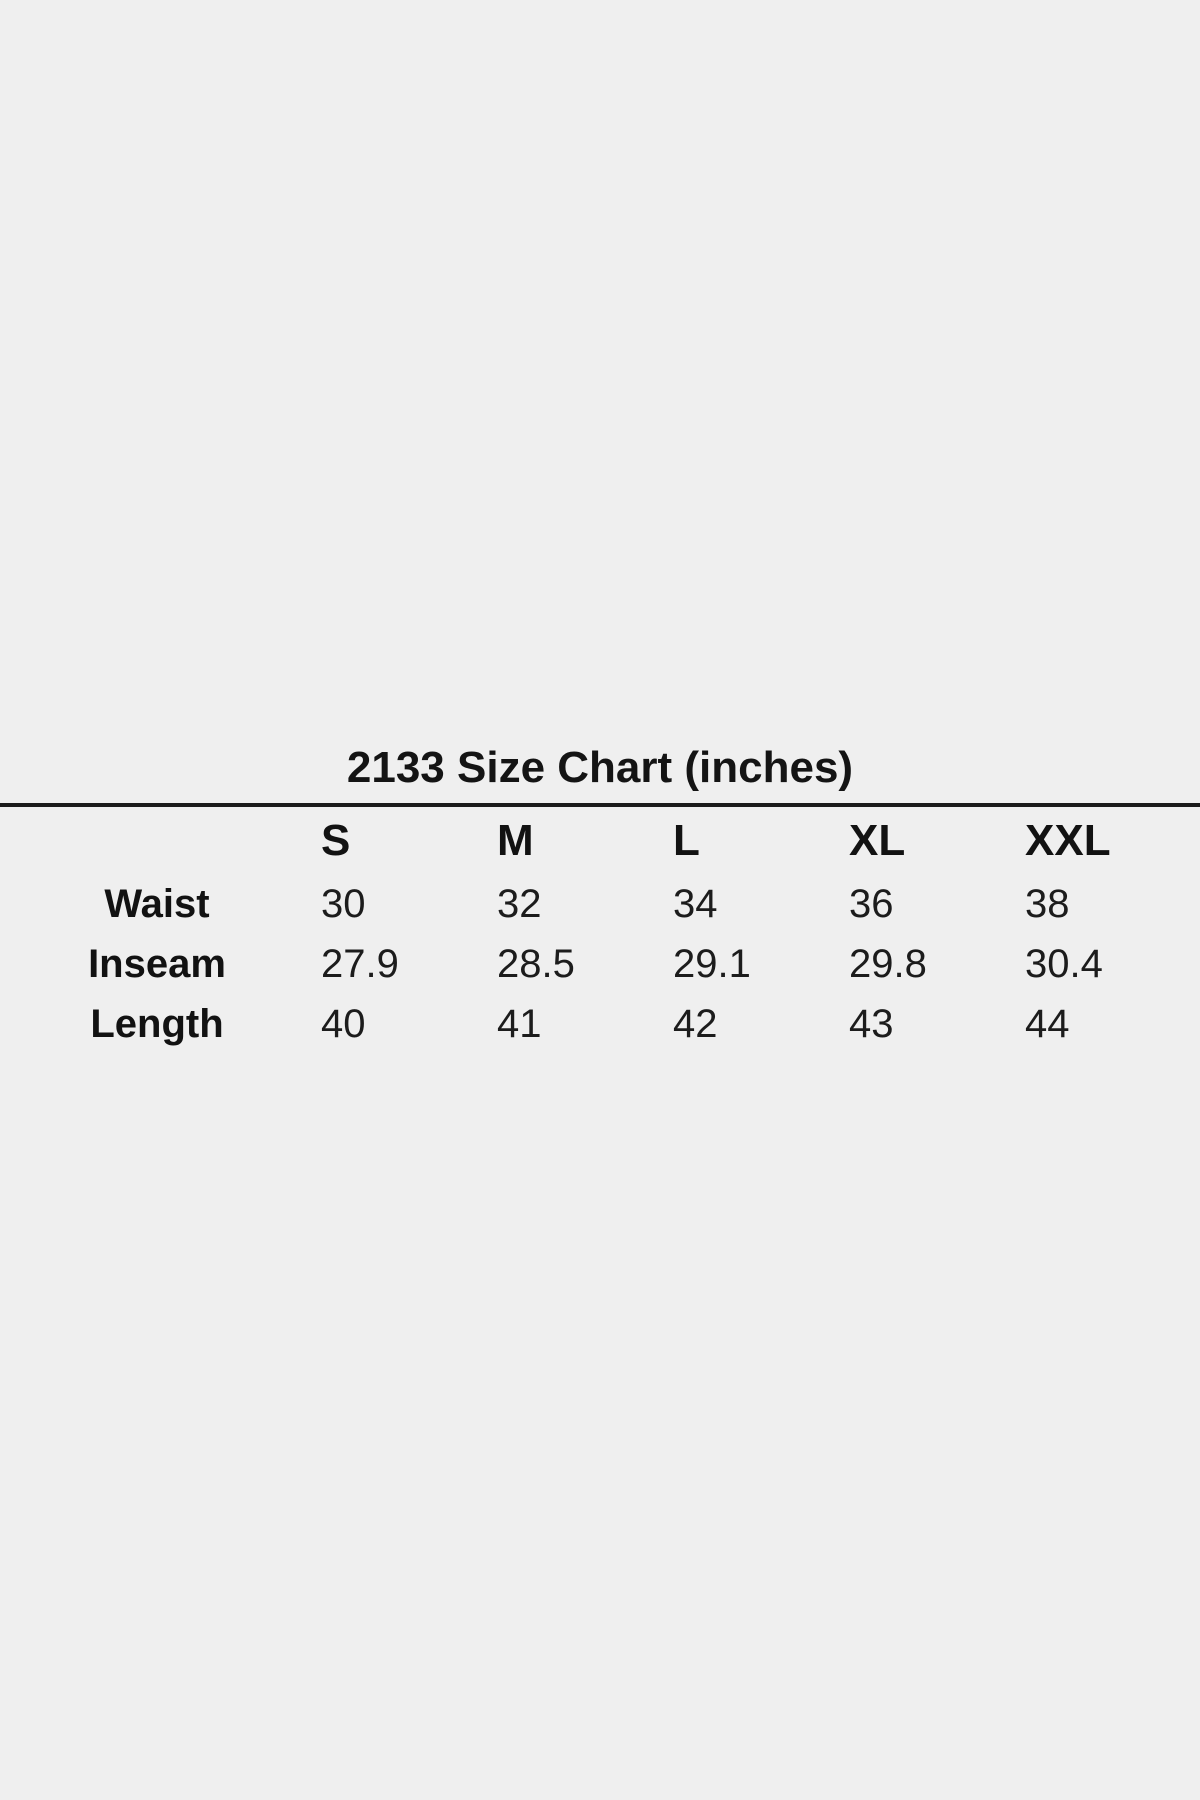 The width and height of the screenshot is (1200, 1800). What do you see at coordinates (712, 964) in the screenshot?
I see `cell-inseam-l: 29.1` at bounding box center [712, 964].